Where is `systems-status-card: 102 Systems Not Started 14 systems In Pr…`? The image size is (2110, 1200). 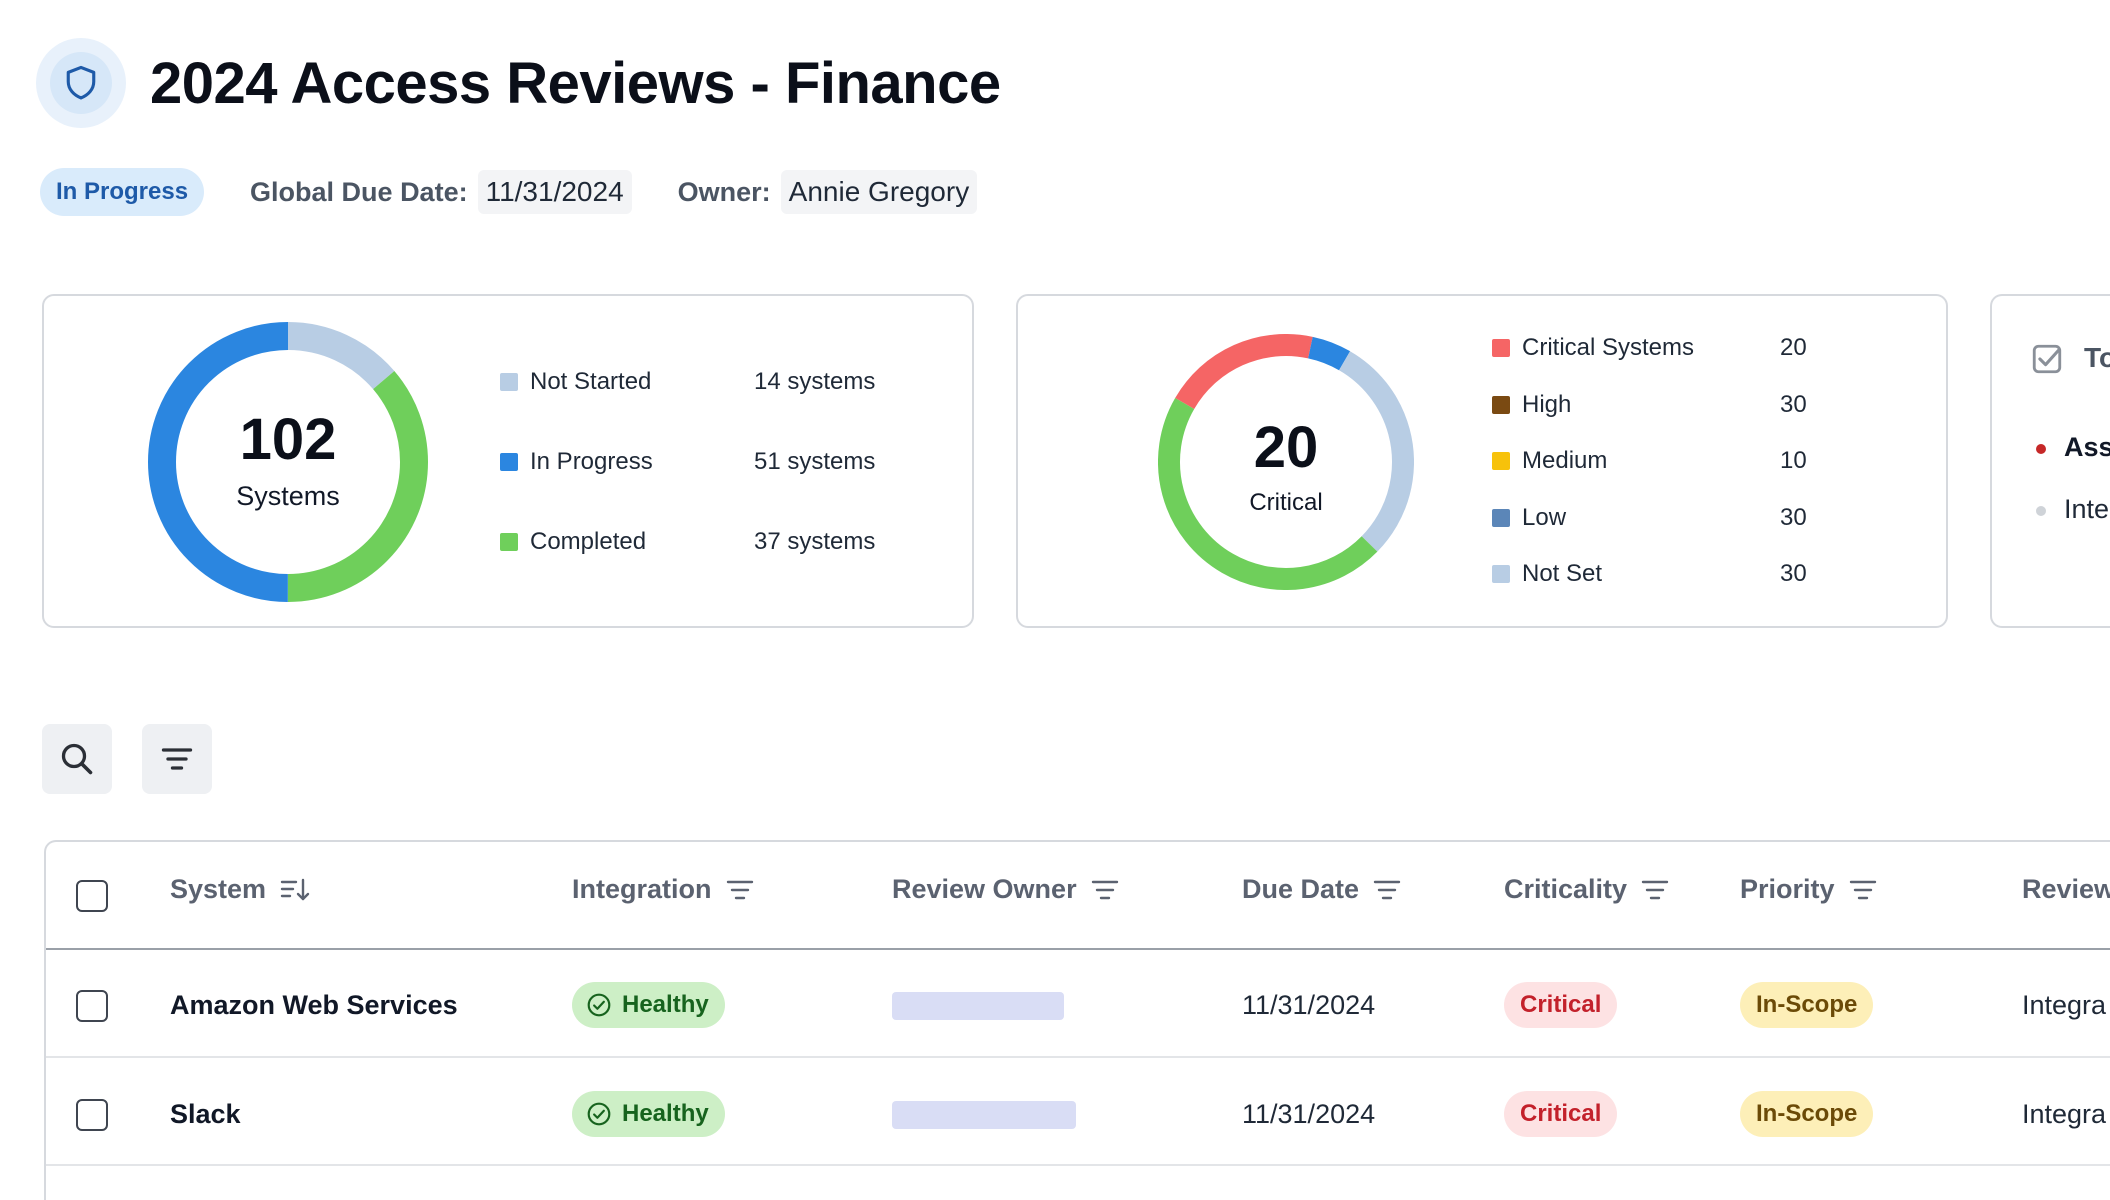
systems-status-card: 102 Systems Not Started 14 systems In Pr… is located at coordinates (508, 461).